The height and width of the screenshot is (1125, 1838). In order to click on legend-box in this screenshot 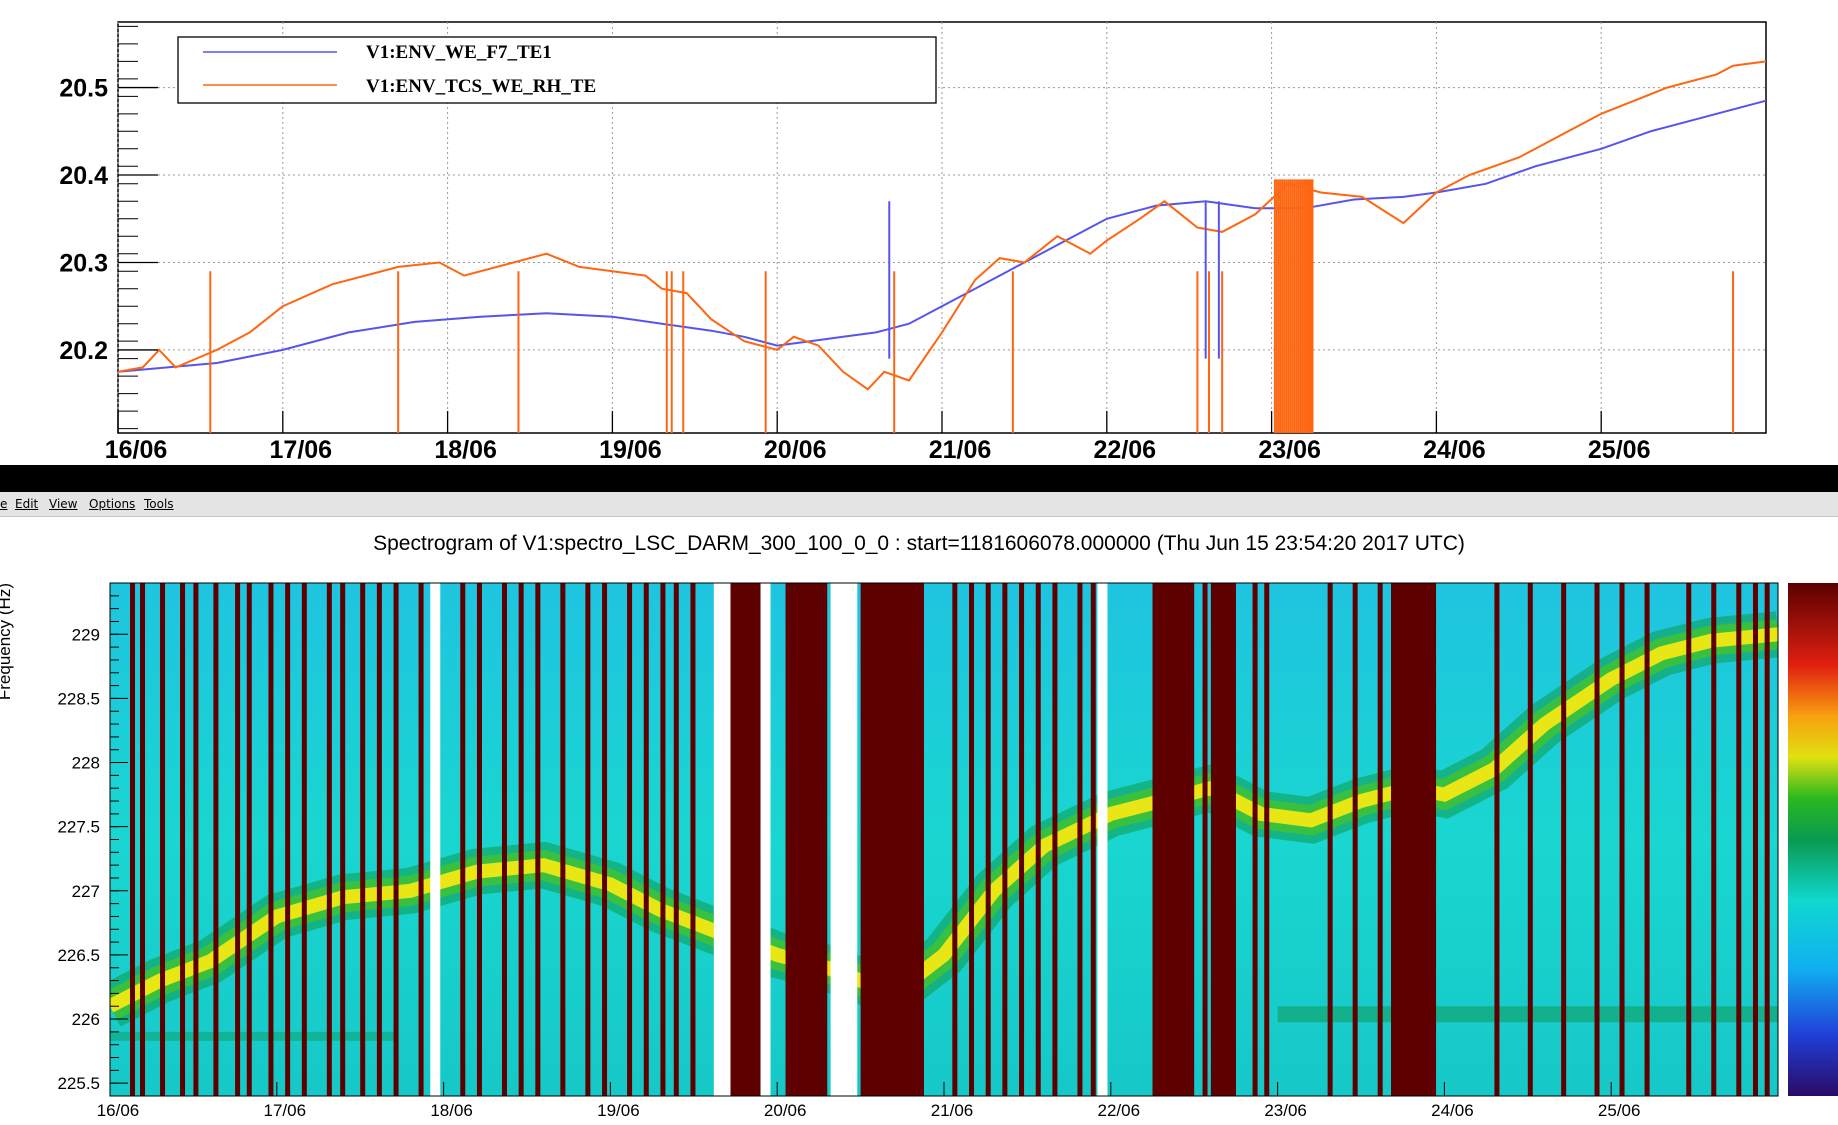, I will do `click(557, 70)`.